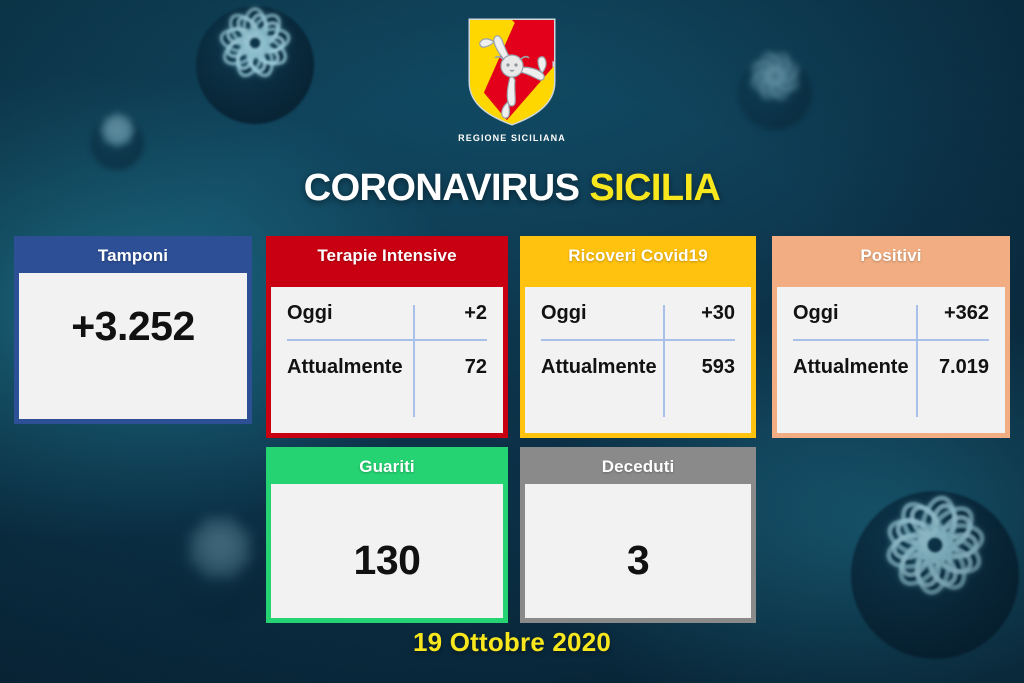 This screenshot has width=1024, height=683. What do you see at coordinates (963, 366) in the screenshot?
I see `row-value-attualmente: 7.019` at bounding box center [963, 366].